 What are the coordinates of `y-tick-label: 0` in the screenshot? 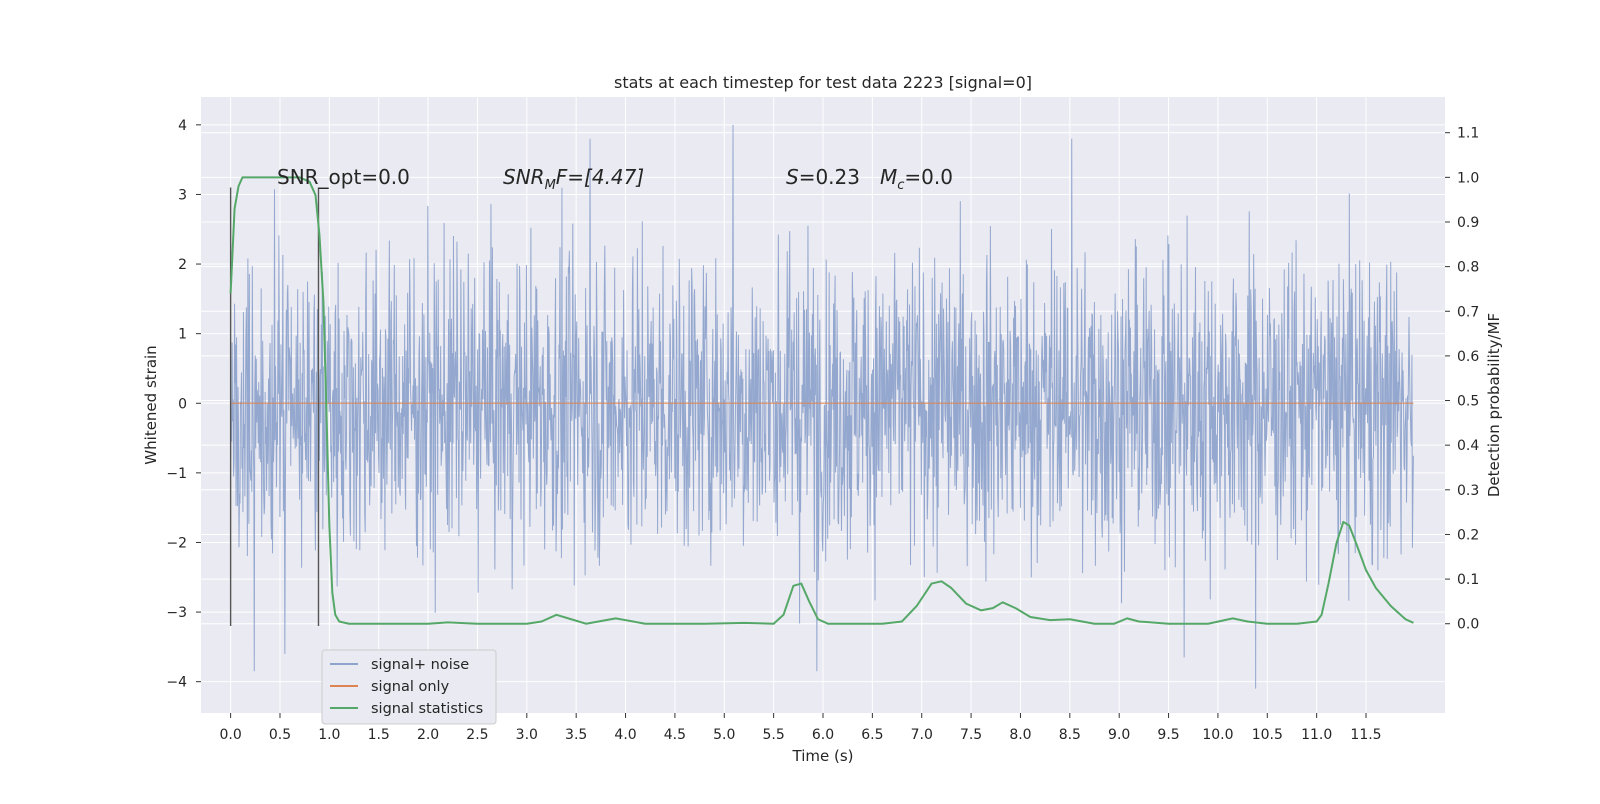 It's located at (182, 404).